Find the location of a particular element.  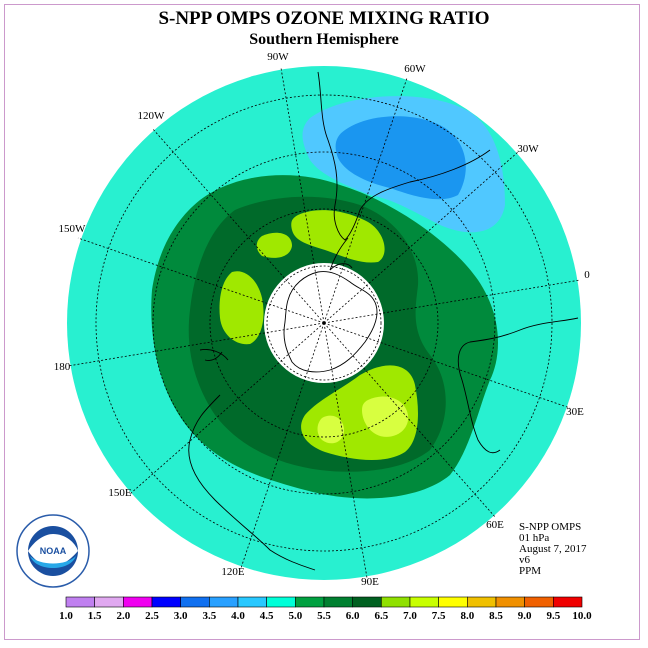

lon-label-120e: 120E is located at coordinates (233, 572).